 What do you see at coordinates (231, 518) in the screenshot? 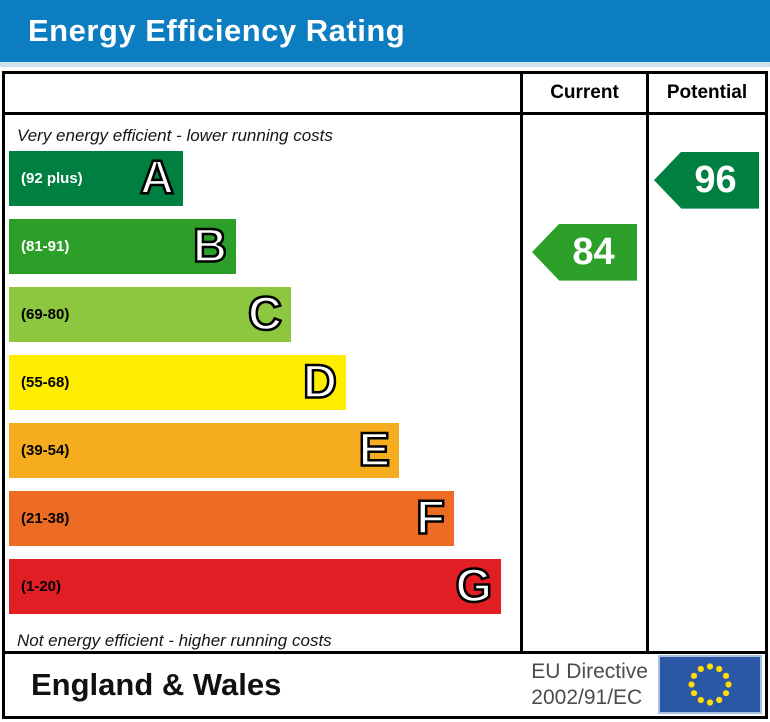
I see `band-f: (21-38) F` at bounding box center [231, 518].